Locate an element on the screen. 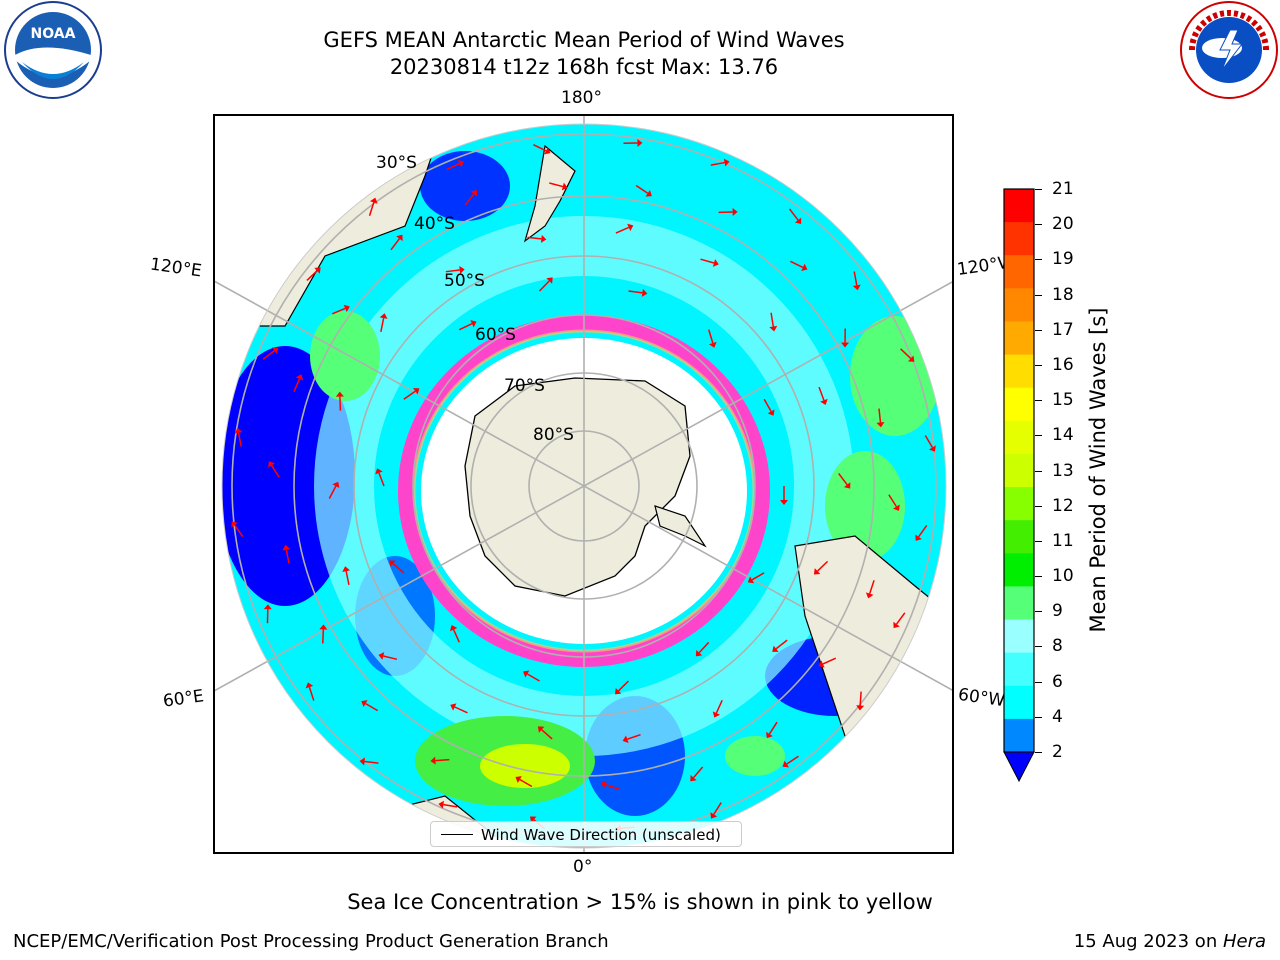  colorbar-tick-label: 6 is located at coordinates (1057, 681).